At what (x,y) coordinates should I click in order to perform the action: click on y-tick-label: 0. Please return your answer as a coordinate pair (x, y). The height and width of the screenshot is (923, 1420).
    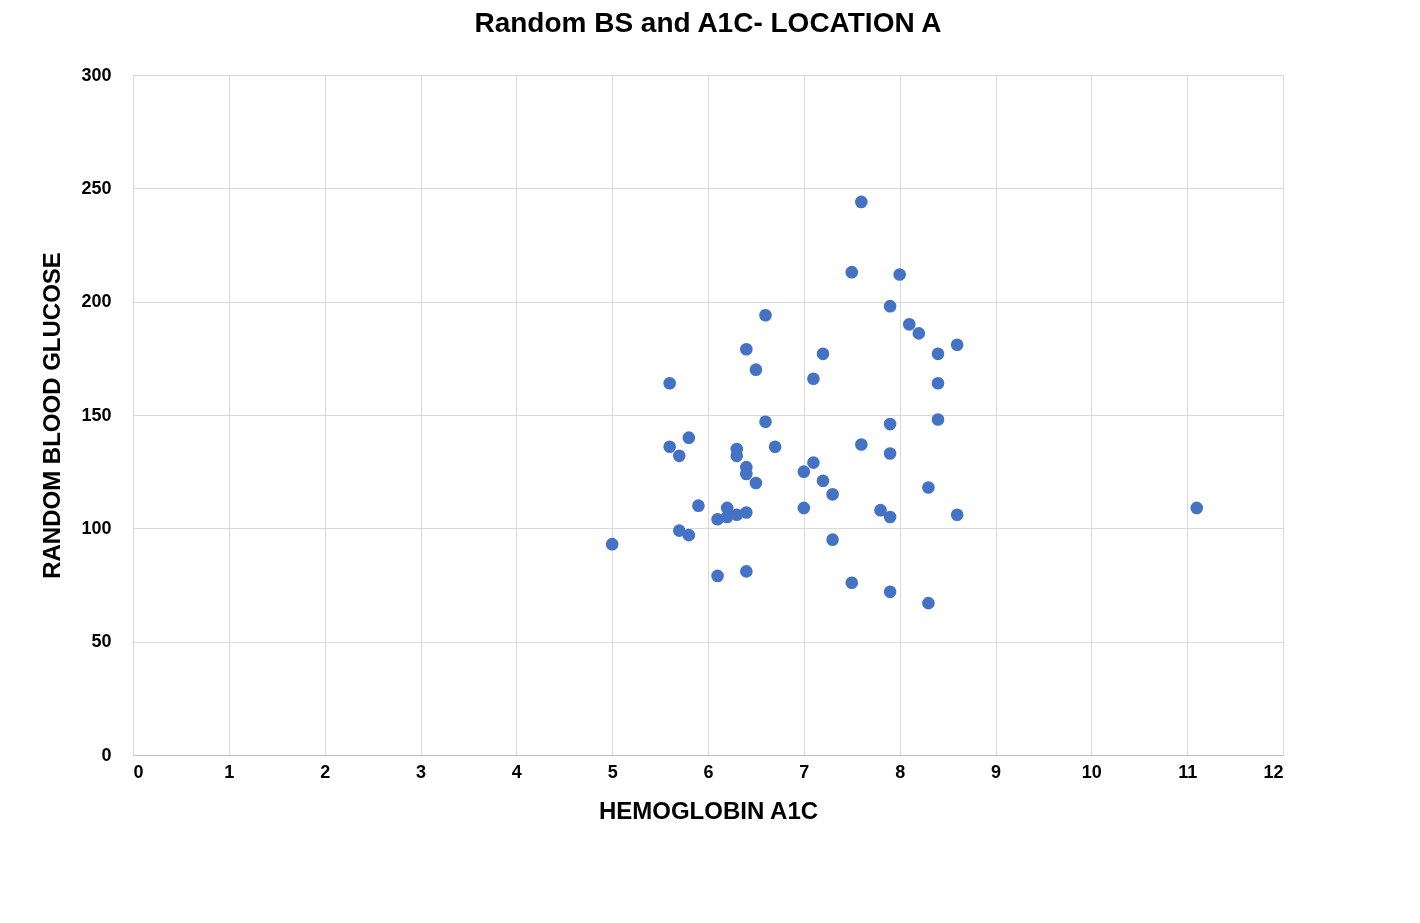
    Looking at the image, I should click on (106, 754).